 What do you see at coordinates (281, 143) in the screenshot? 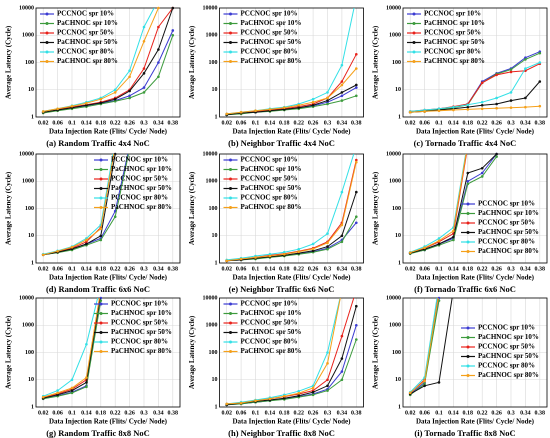
I see `chart-title: (b) Neighbor Traffic 4x4 NoC` at bounding box center [281, 143].